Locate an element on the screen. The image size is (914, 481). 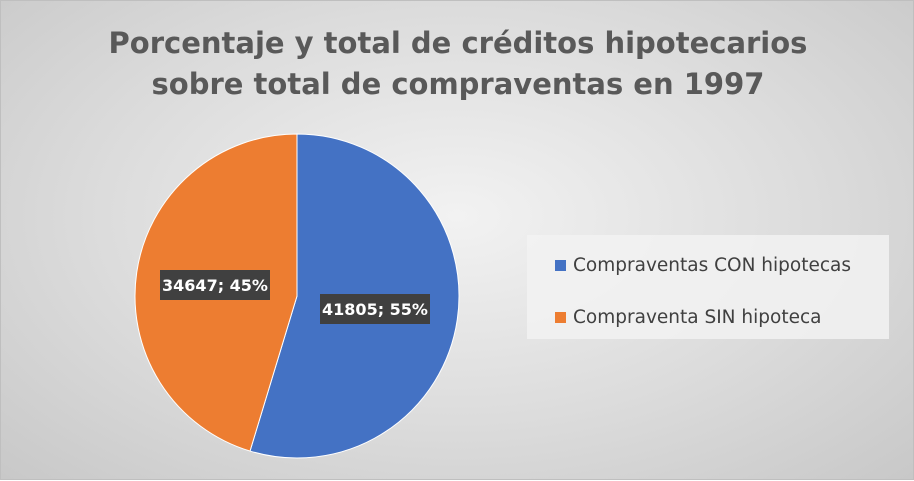
legend-item-con-hipotecas: Compraventas CON hipotecas is located at coordinates (722, 265).